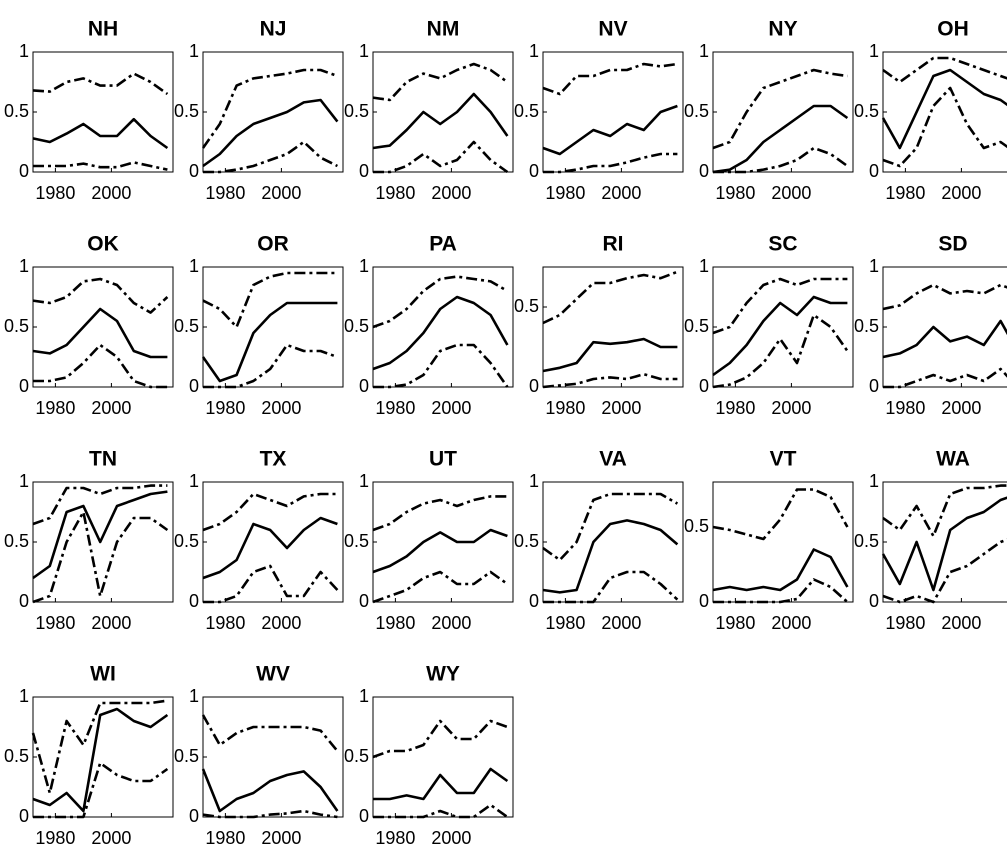 The height and width of the screenshot is (861, 1007). I want to click on panel-title: SD, so click(952, 244).